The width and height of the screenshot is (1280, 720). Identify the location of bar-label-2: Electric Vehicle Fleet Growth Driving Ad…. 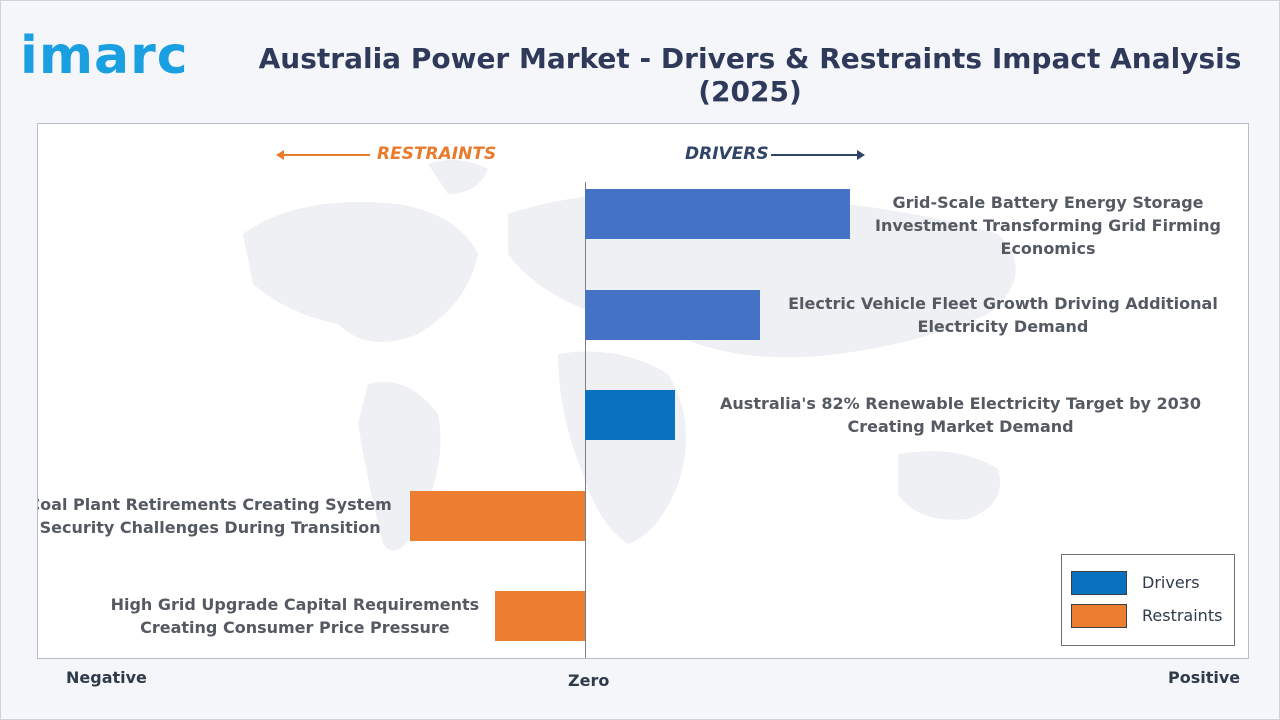
(1003, 314).